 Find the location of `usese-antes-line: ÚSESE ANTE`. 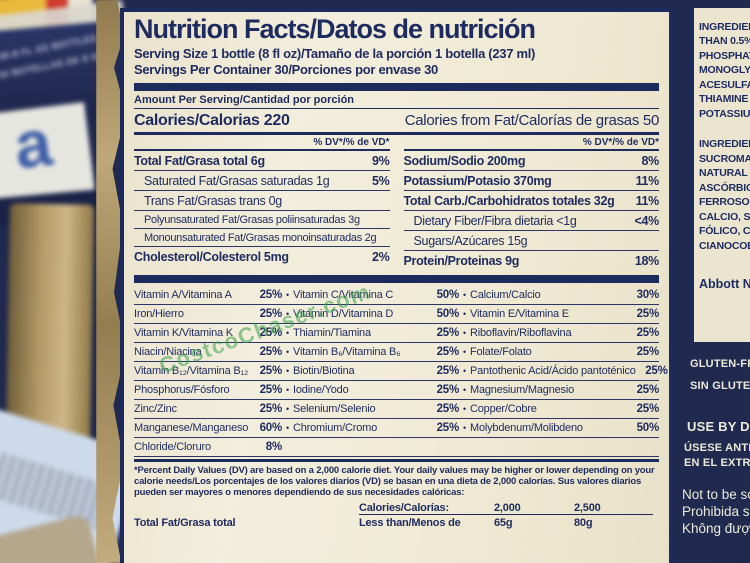

usese-antes-line: ÚSESE ANTE is located at coordinates (717, 448).